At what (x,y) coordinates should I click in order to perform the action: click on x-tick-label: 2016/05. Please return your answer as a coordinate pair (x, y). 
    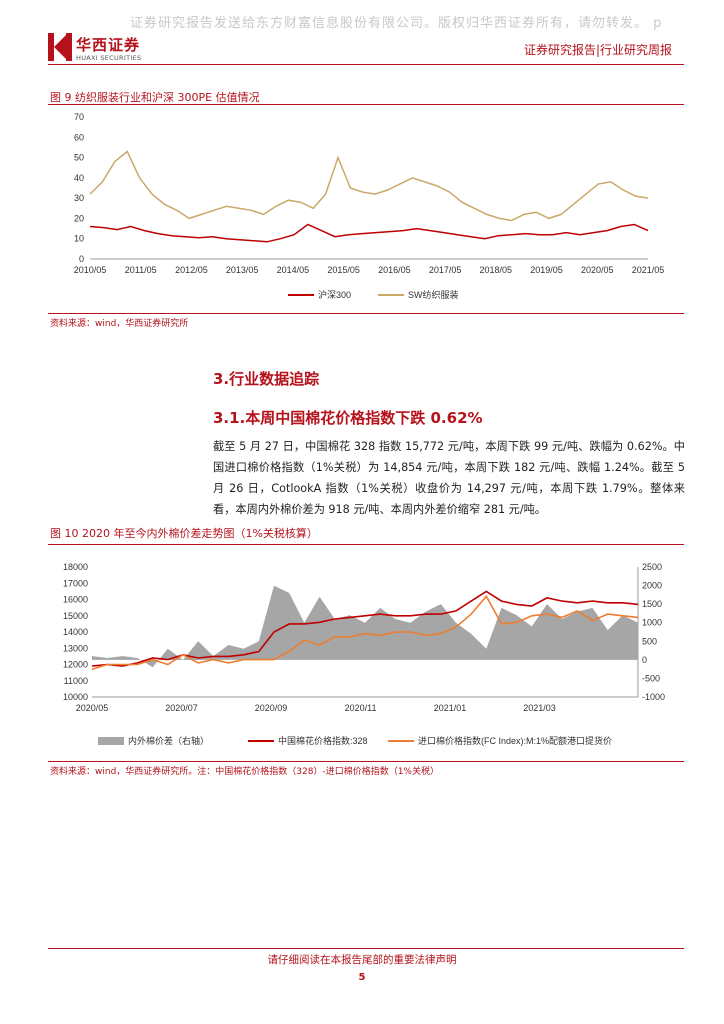
    Looking at the image, I should click on (394, 270).